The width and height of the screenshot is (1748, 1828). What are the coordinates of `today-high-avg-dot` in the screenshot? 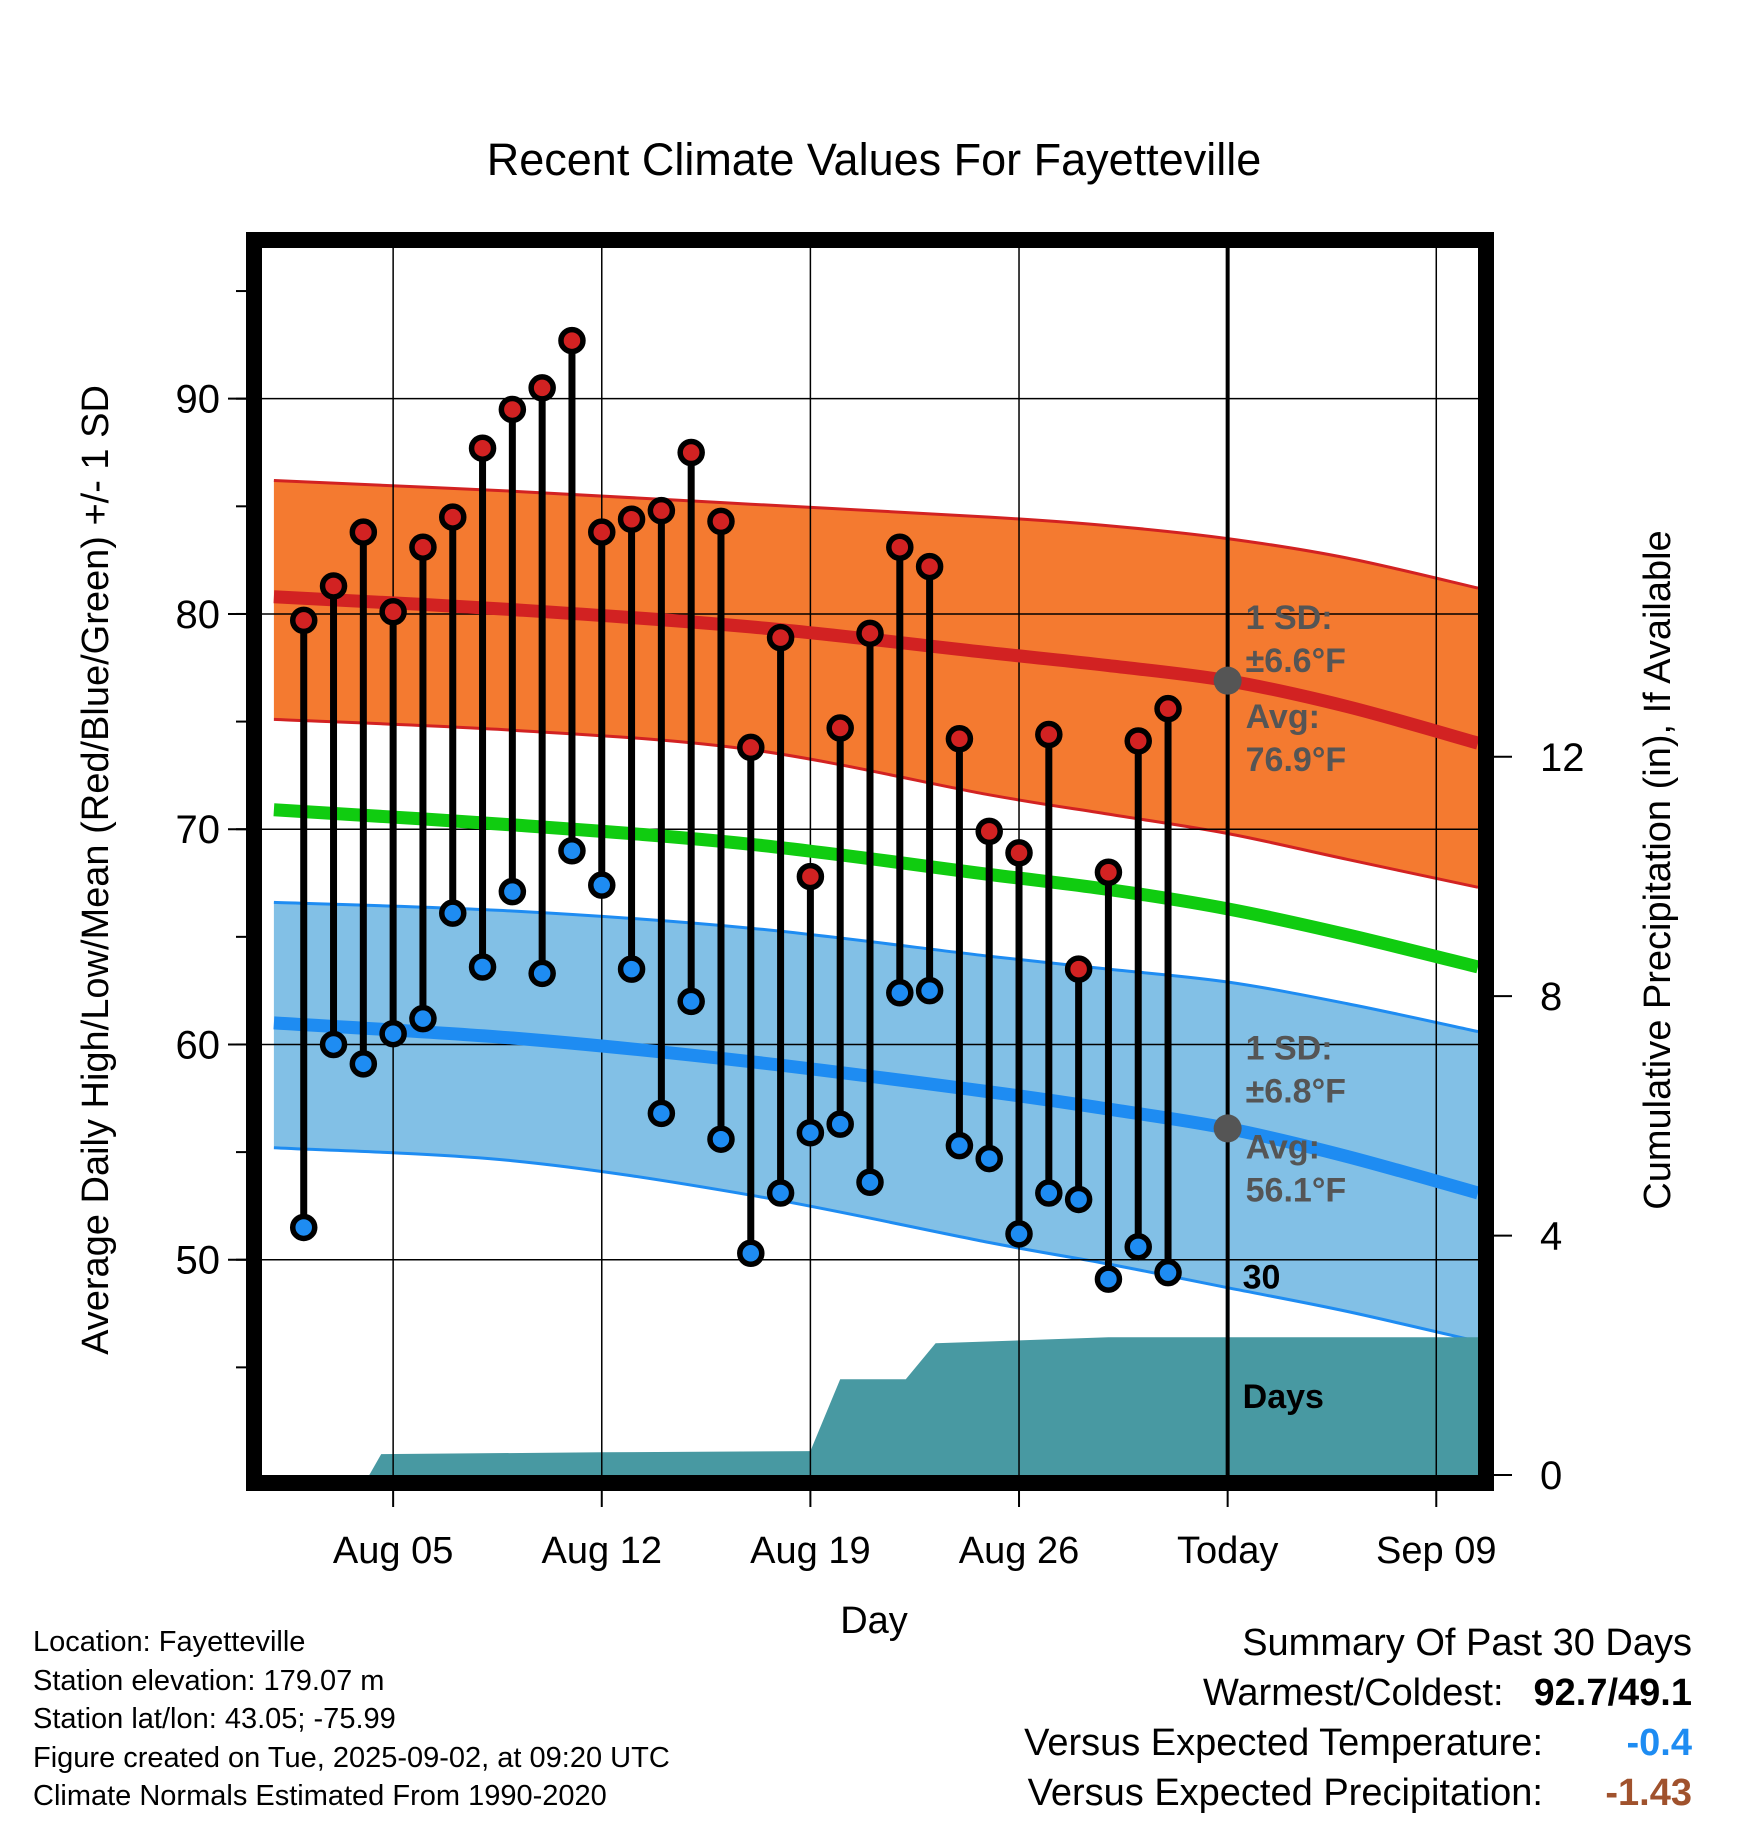 It's located at (1227, 680).